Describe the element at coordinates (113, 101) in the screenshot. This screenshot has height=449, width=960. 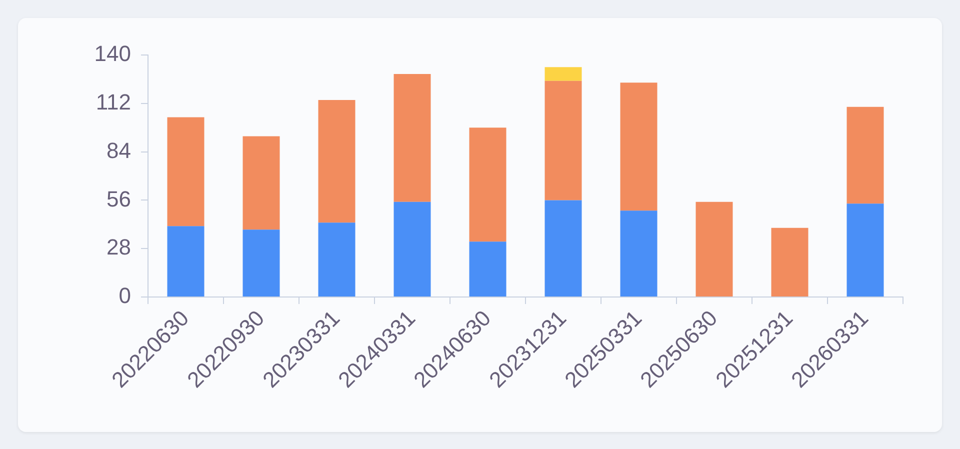
I see `y-tick-label: 112` at that location.